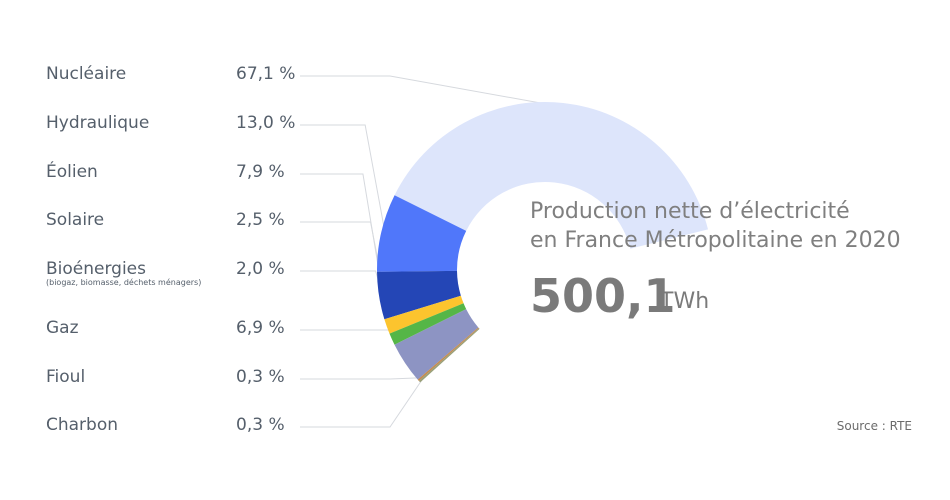  Describe the element at coordinates (62, 328) in the screenshot. I see `legend-name: Gaz` at that location.